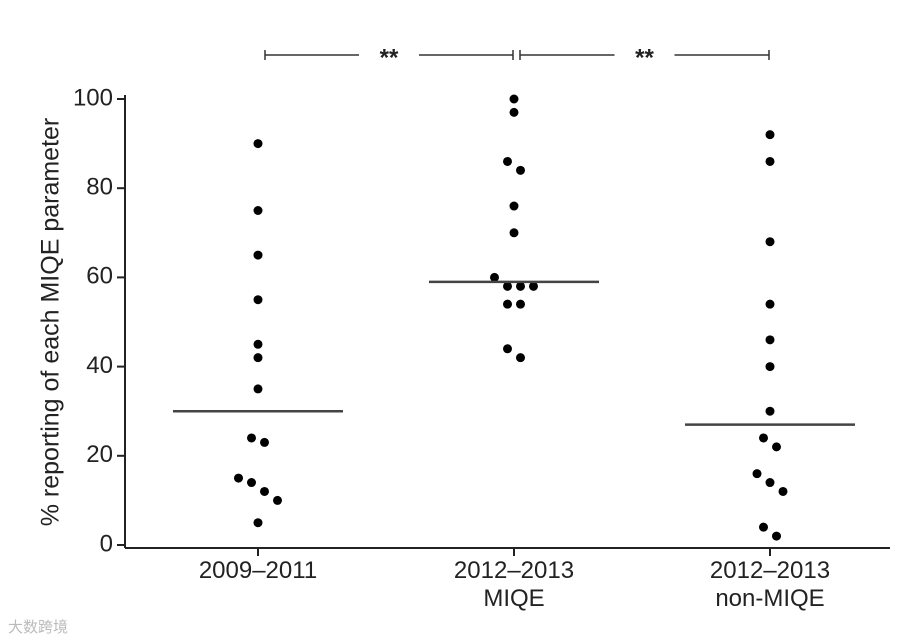  I want to click on x-tick-label: 2012–2013 MIQE, so click(514, 584).